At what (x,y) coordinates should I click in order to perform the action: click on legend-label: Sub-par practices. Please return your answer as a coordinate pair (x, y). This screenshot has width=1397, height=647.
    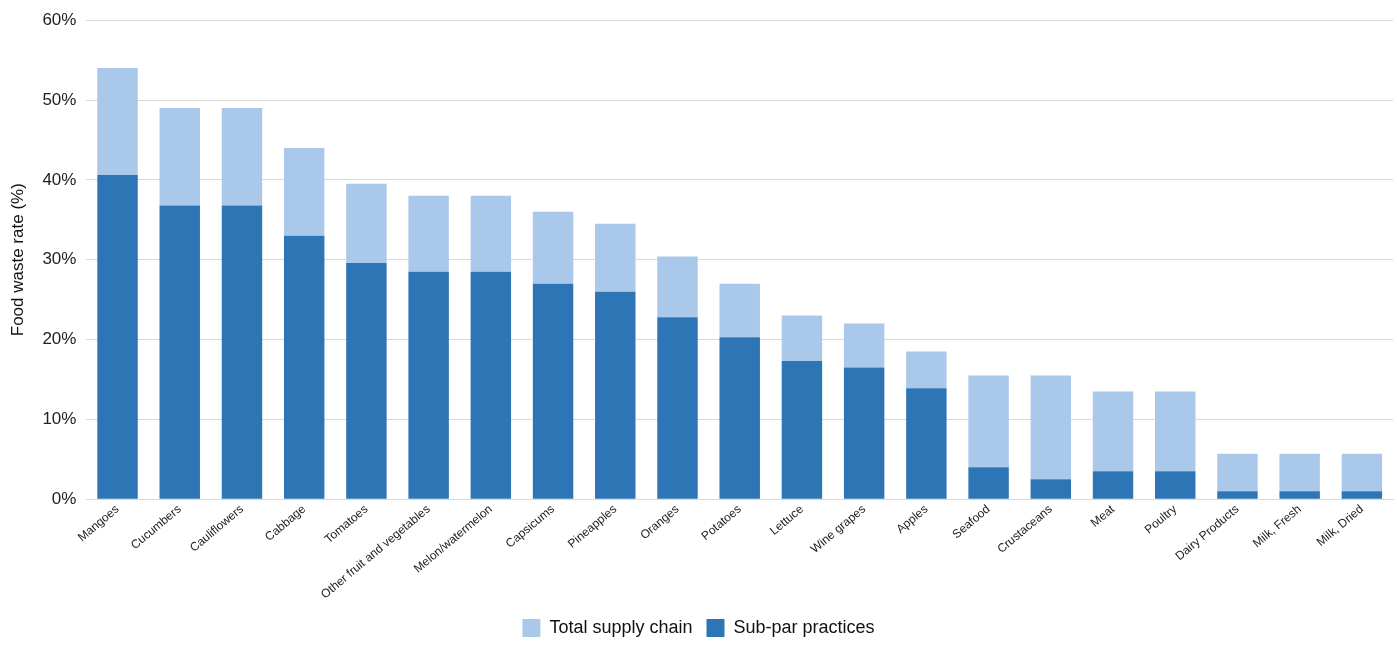
    Looking at the image, I should click on (804, 626).